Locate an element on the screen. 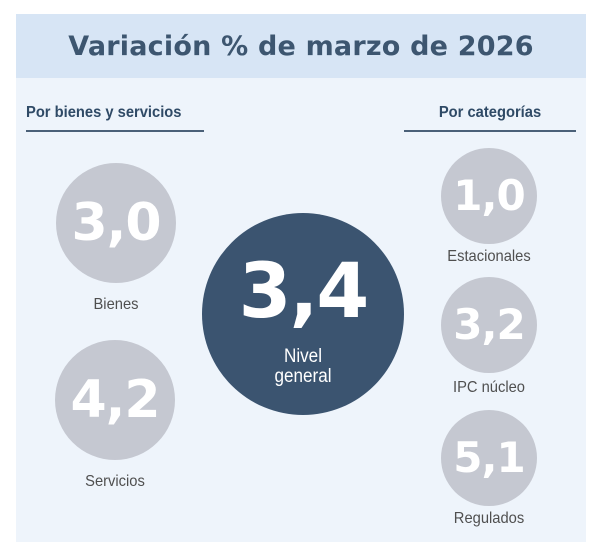 The image size is (600, 551). services-label: Servicios is located at coordinates (115, 481).